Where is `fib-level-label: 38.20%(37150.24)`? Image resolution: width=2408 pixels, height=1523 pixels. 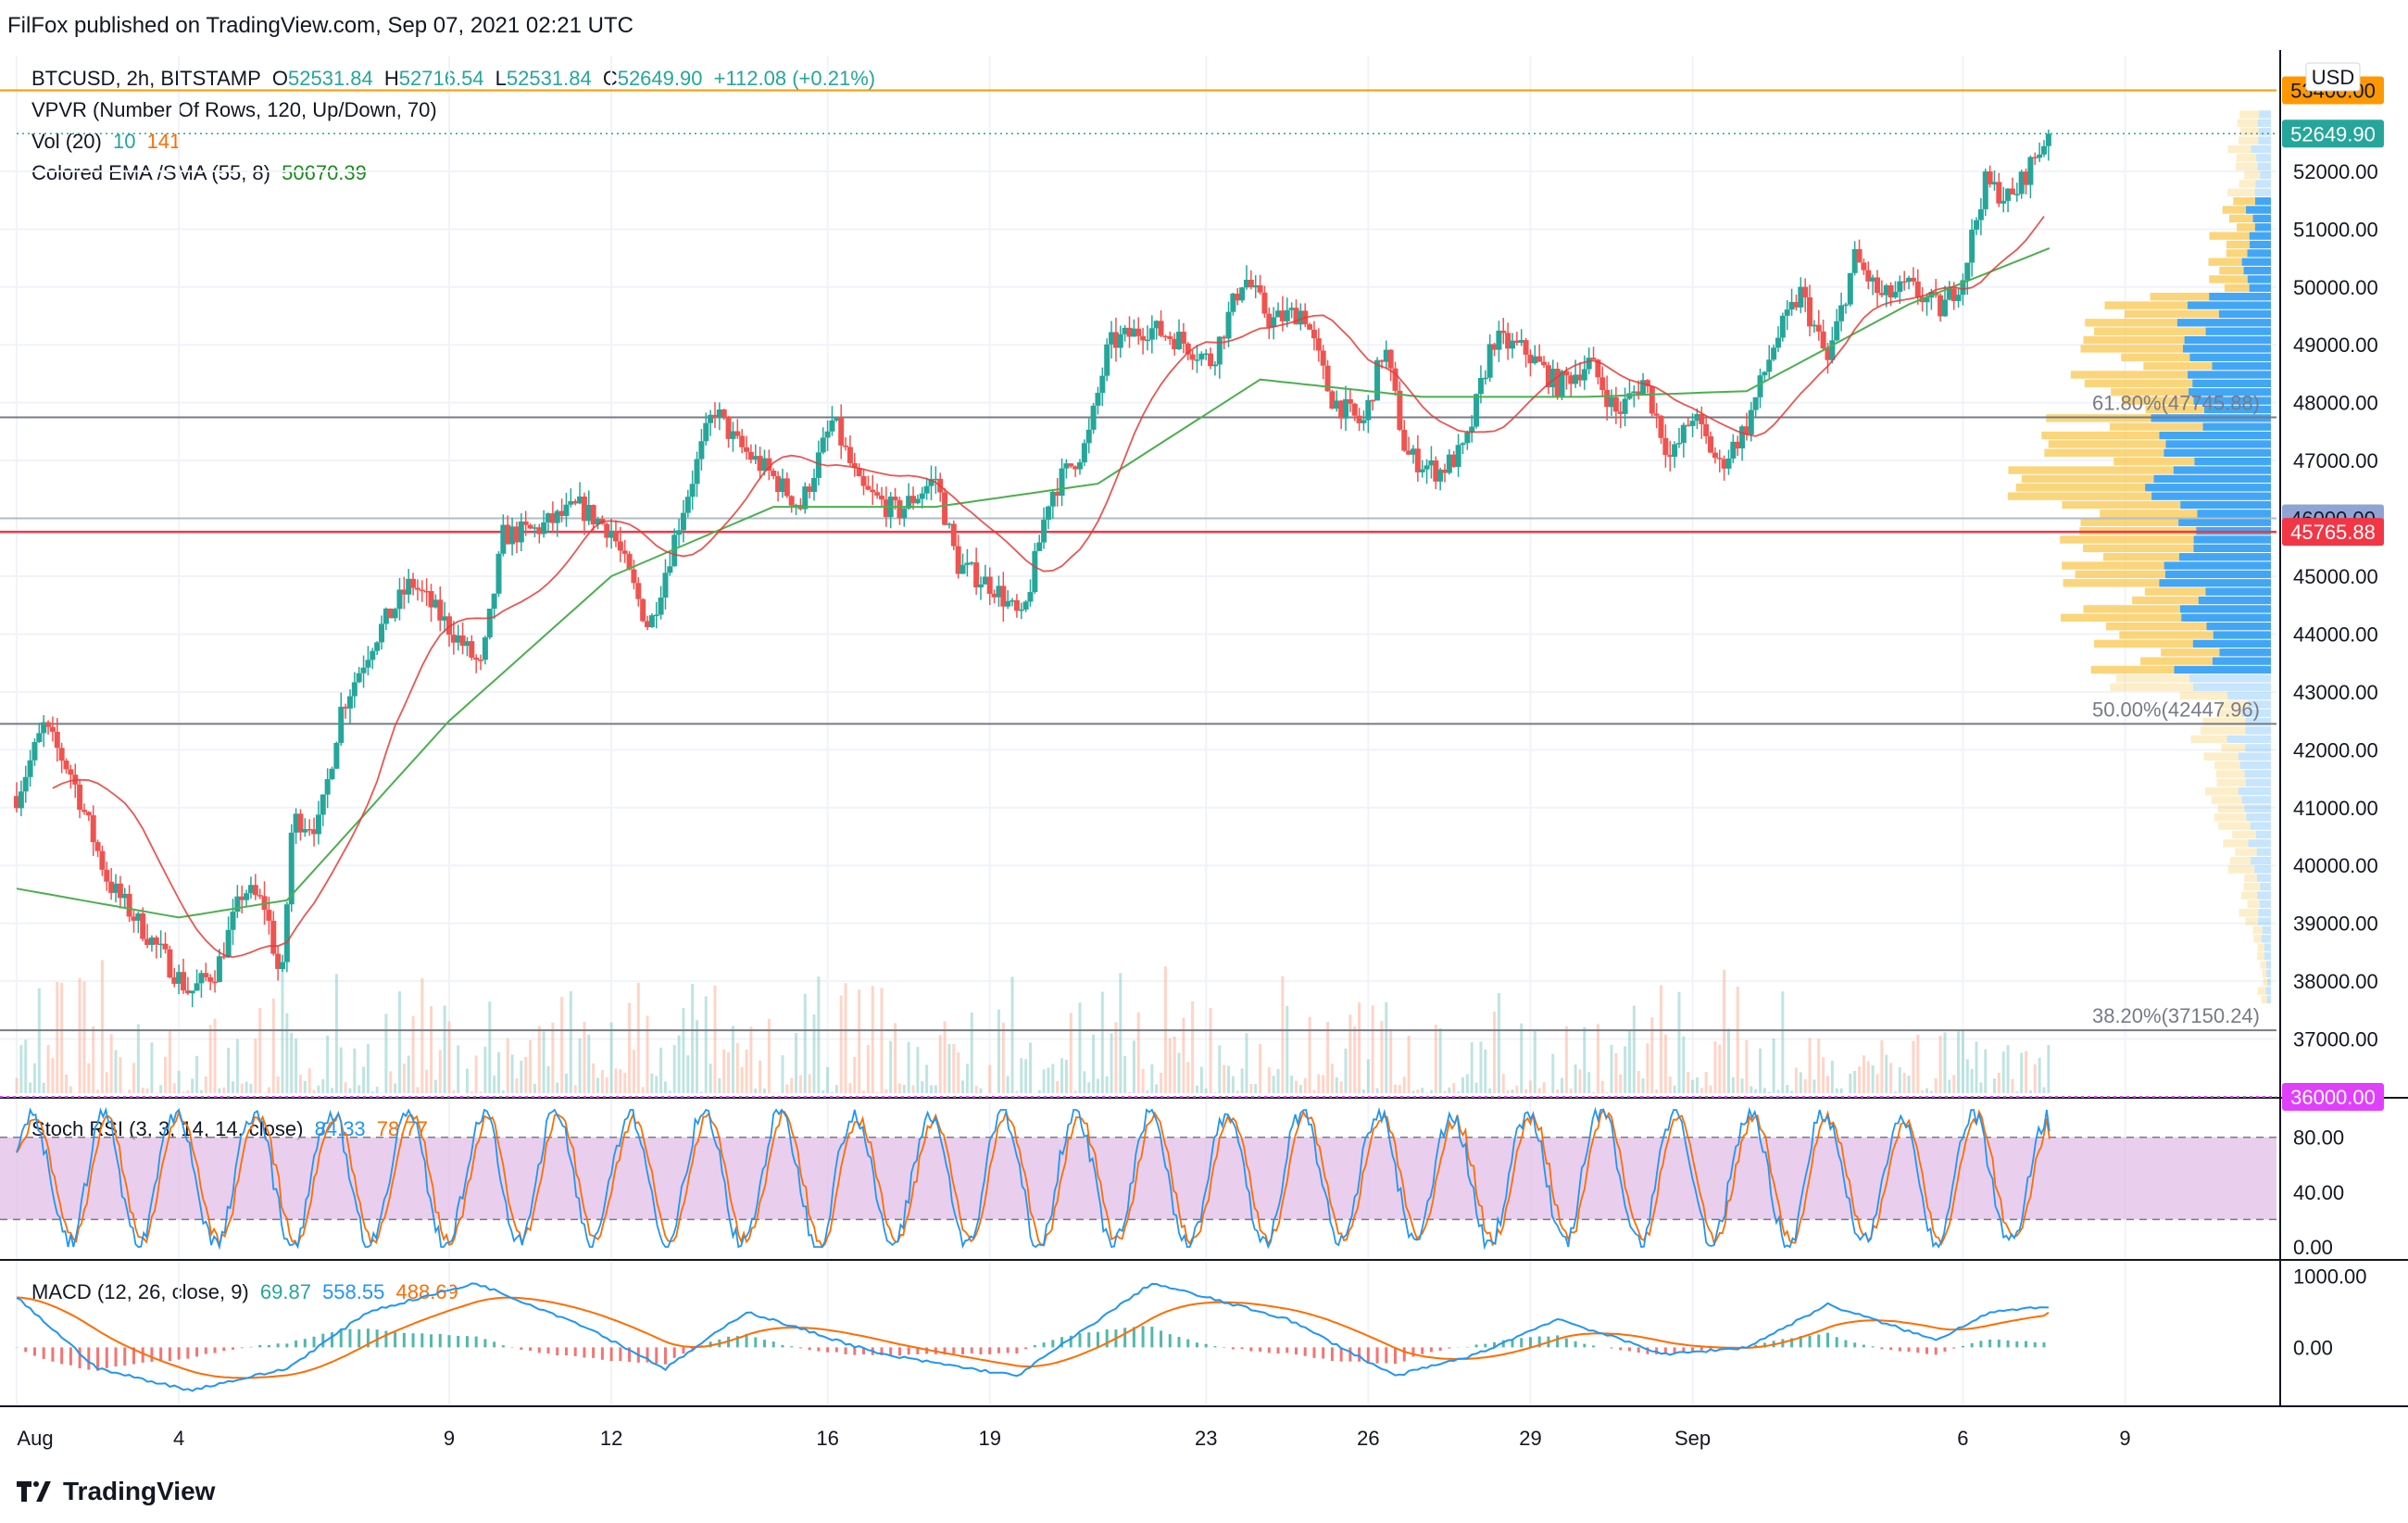
fib-level-label: 38.20%(37150.24) is located at coordinates (2176, 1015).